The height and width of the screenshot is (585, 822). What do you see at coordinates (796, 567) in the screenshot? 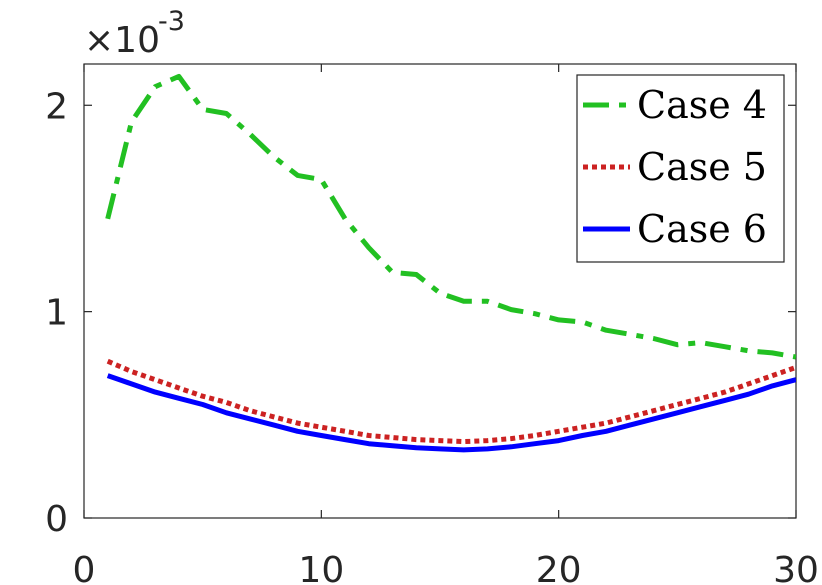
I see `x-tick-label: 30` at bounding box center [796, 567].